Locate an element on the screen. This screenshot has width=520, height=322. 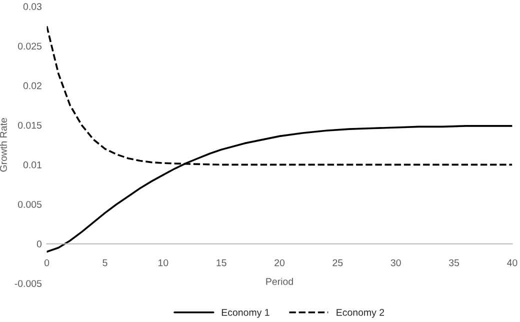
y-tick-label: -0.005 is located at coordinates (28, 283).